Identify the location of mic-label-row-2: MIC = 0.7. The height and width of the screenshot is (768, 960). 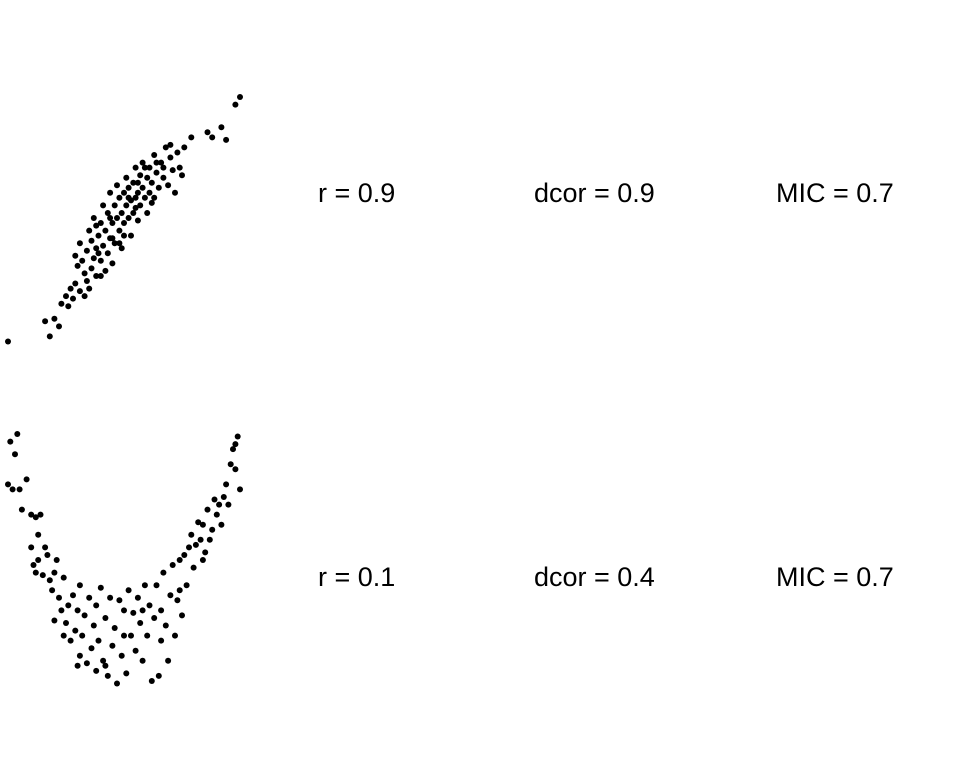
(835, 577).